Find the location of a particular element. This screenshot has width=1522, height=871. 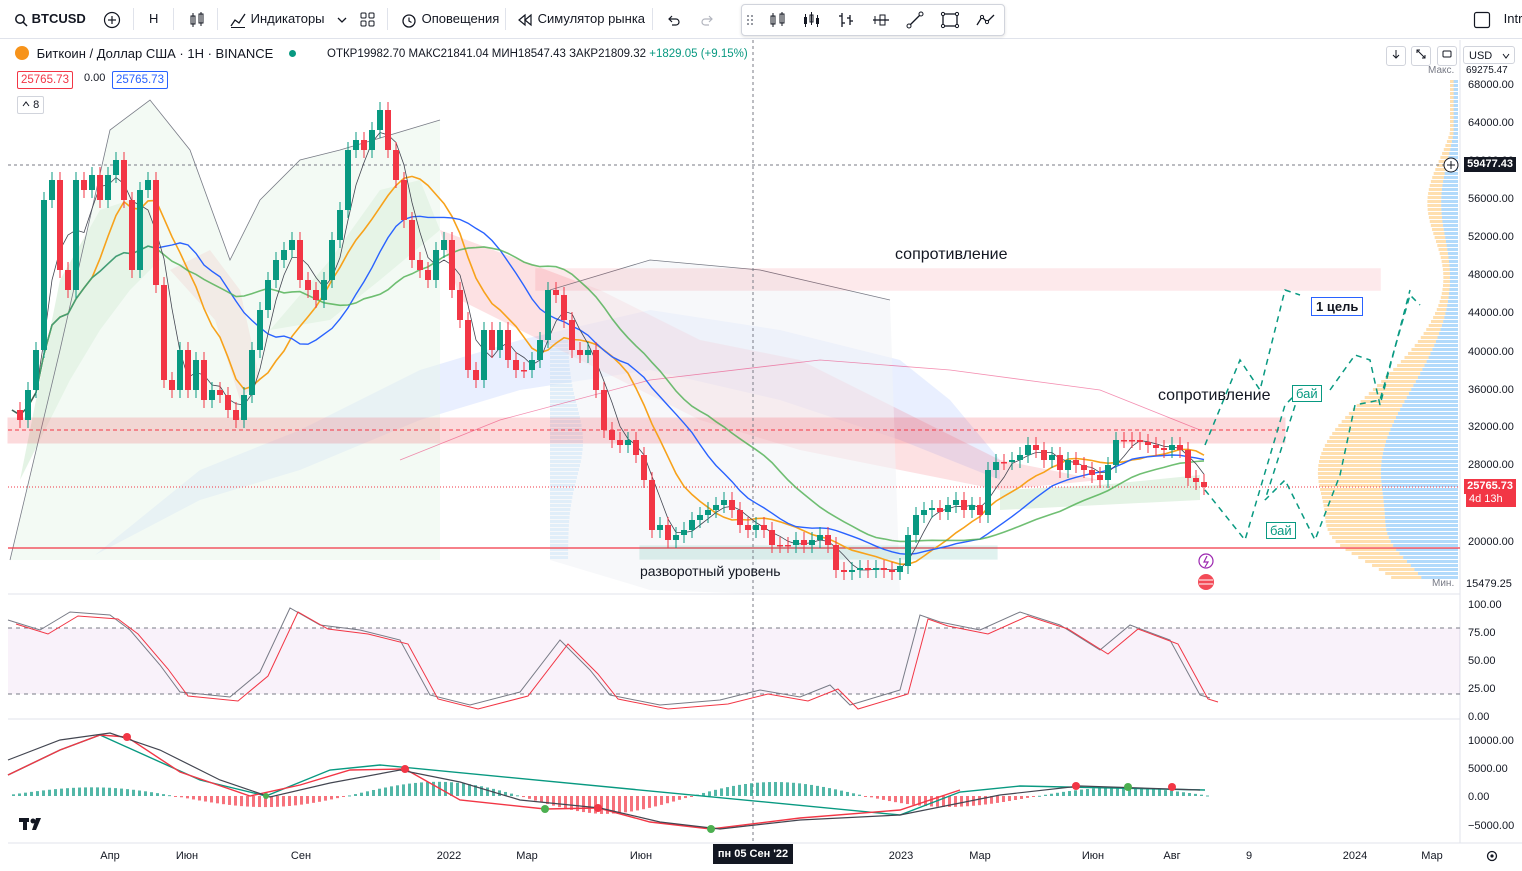

symbol-search: BTCUSD is located at coordinates (50, 19).